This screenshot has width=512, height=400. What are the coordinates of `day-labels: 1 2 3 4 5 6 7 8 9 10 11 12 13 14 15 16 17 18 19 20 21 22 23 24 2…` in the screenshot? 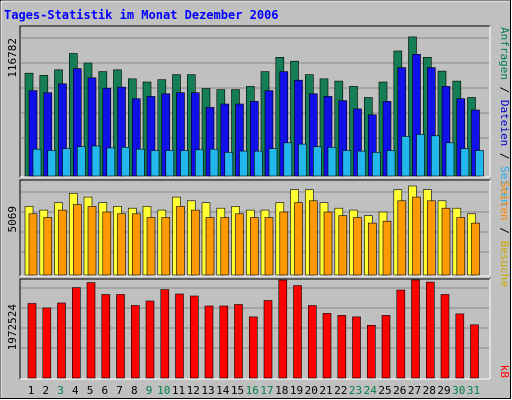 It's located at (254, 390).